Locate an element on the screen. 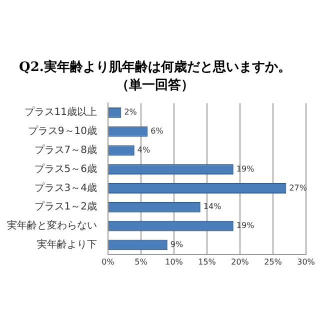 This screenshot has width=320, height=320. data-label: 9% is located at coordinates (177, 245).